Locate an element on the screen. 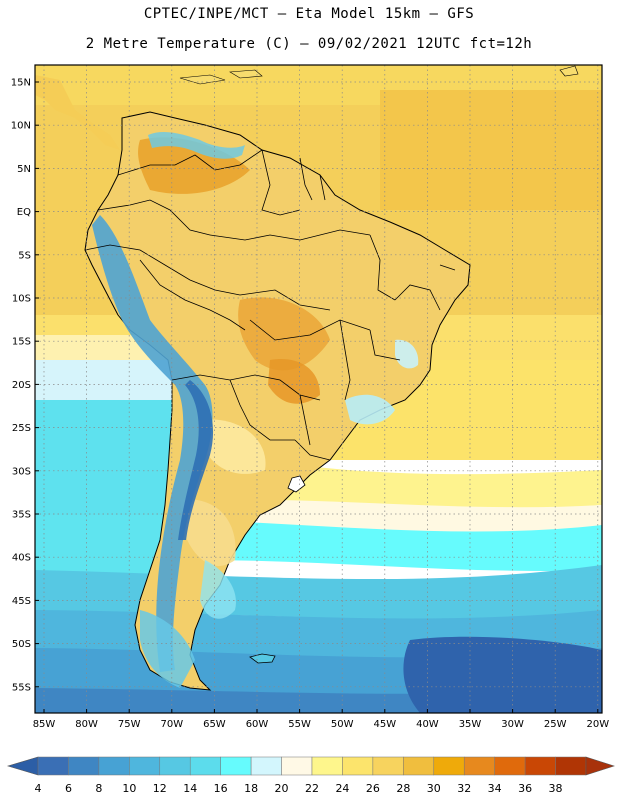  lat-label: 5N is located at coordinates (24, 169).